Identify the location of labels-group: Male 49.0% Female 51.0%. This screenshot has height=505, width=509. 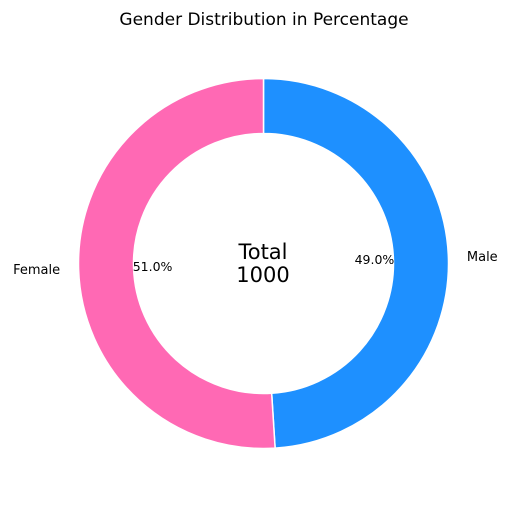
(255, 264).